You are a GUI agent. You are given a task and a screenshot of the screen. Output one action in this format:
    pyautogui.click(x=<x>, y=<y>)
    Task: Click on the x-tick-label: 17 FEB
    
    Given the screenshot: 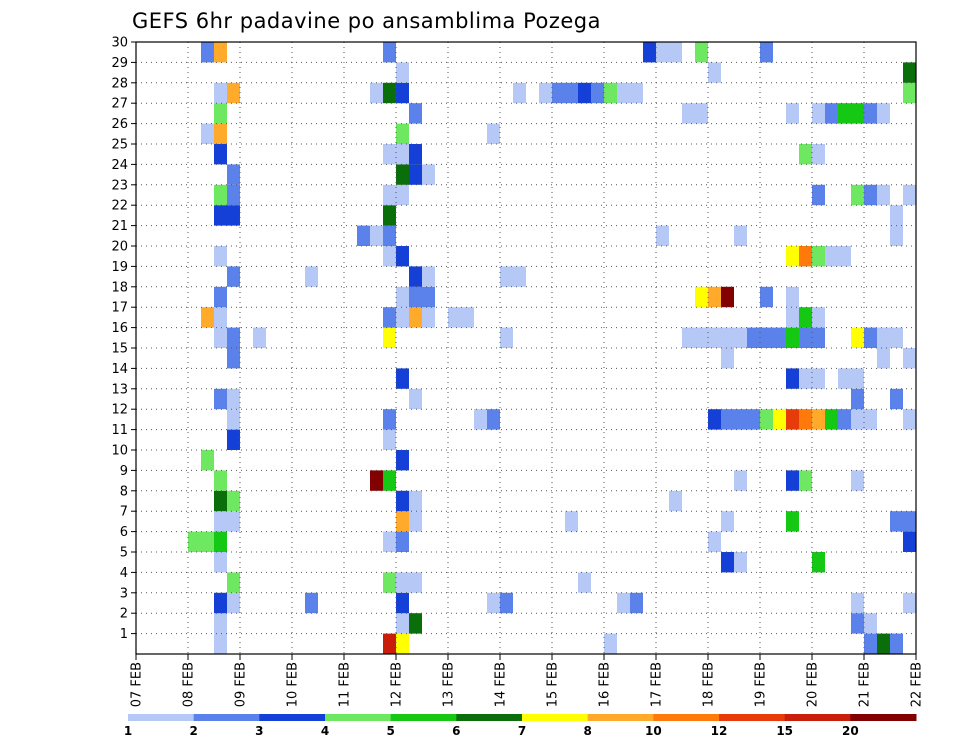 What is the action you would take?
    pyautogui.click(x=657, y=684)
    